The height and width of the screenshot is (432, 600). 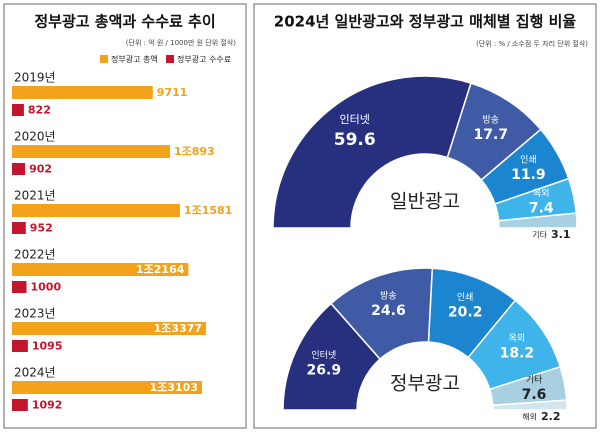 I want to click on segment-value: 7.6, so click(x=534, y=395).